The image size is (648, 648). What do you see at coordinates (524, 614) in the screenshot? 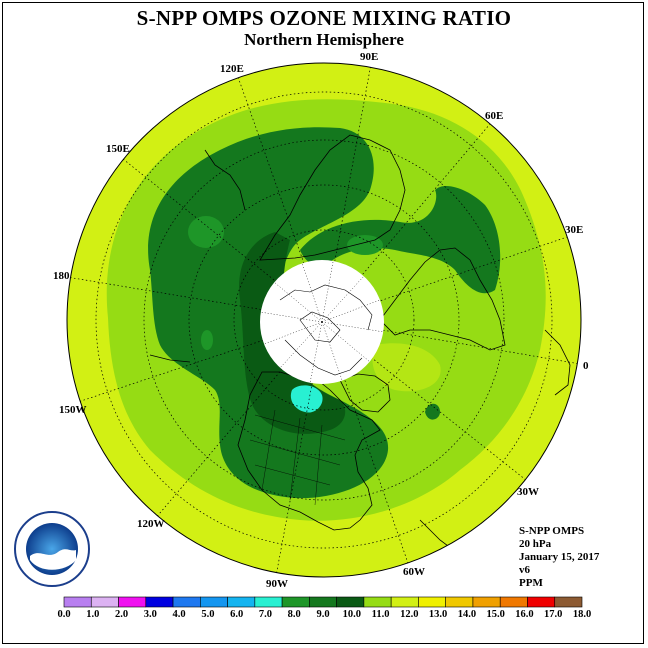
I see `colorbar-tick-label: 16.0` at bounding box center [524, 614].